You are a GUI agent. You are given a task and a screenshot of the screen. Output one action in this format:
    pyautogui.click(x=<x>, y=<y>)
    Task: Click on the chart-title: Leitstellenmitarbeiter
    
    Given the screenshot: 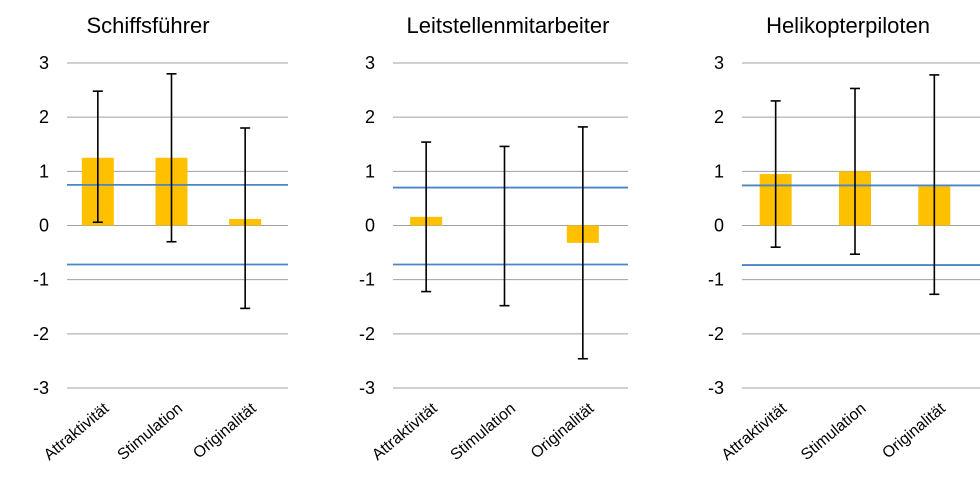 What is the action you would take?
    pyautogui.click(x=508, y=25)
    